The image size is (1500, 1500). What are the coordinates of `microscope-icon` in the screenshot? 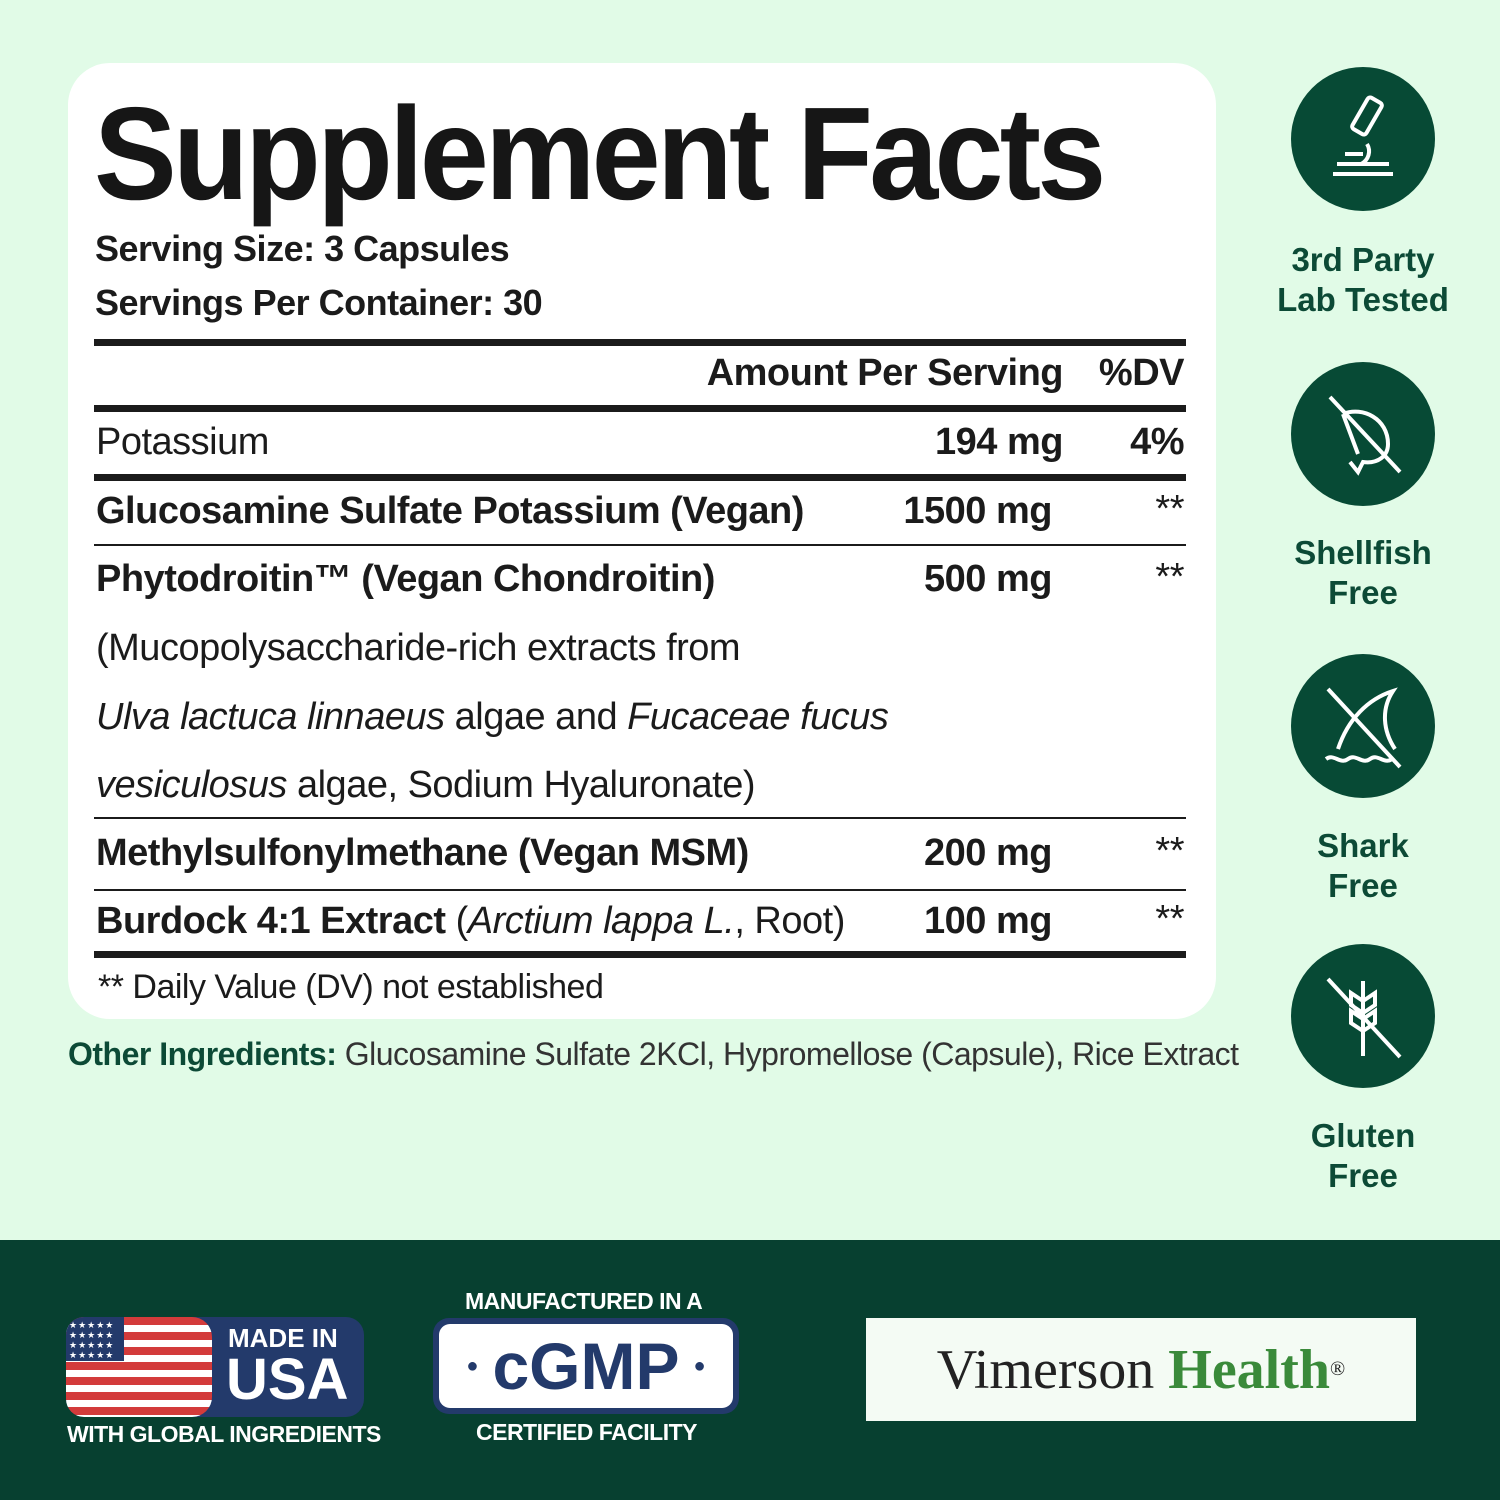 It's located at (1363, 139).